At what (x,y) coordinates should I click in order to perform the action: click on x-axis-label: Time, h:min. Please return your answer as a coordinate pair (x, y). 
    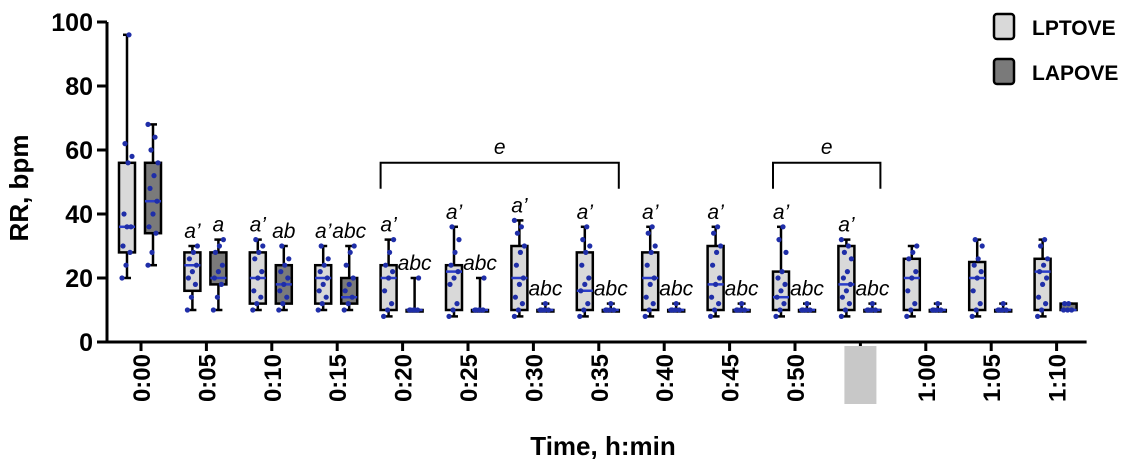
    Looking at the image, I should click on (602, 446).